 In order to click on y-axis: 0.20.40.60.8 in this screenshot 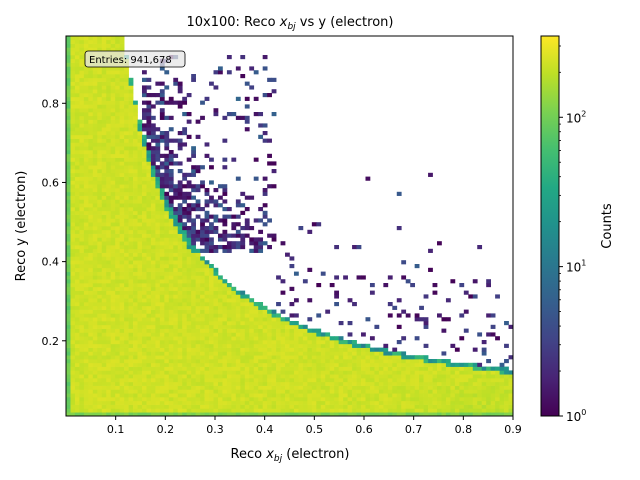, I will do `click(54, 222)`.